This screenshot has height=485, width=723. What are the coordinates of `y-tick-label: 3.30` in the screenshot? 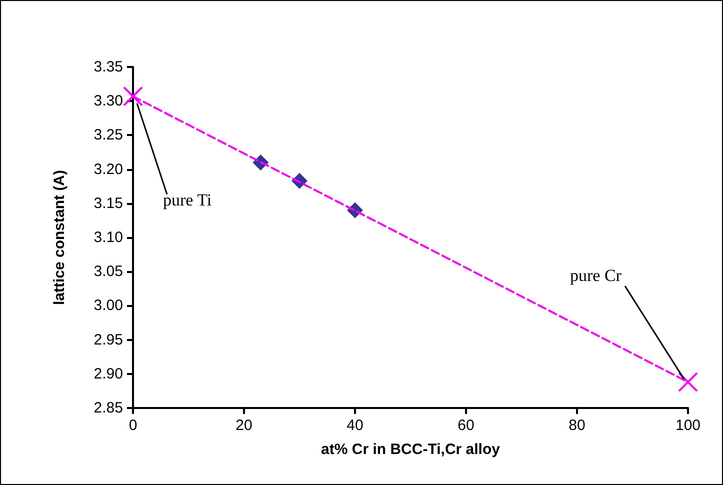 It's located at (108, 101).